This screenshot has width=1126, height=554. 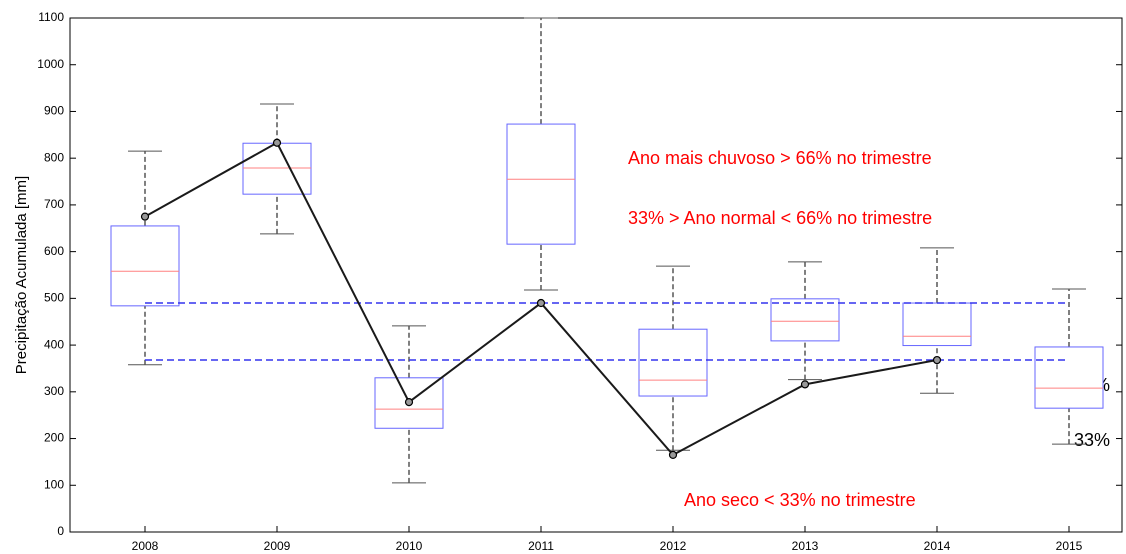 I want to click on y-tick-label: 800, so click(x=54, y=157).